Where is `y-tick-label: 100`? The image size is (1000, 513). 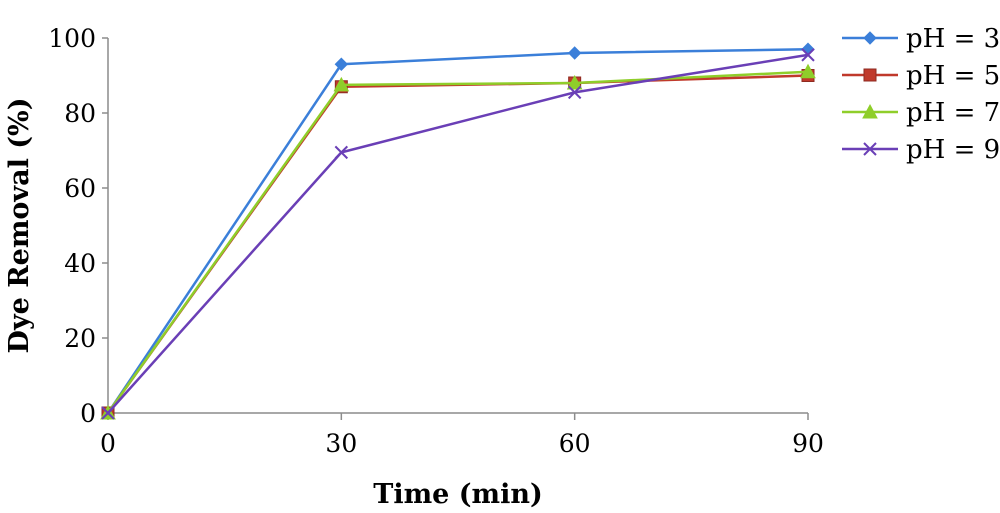
y-tick-label: 100 is located at coordinates (72, 38).